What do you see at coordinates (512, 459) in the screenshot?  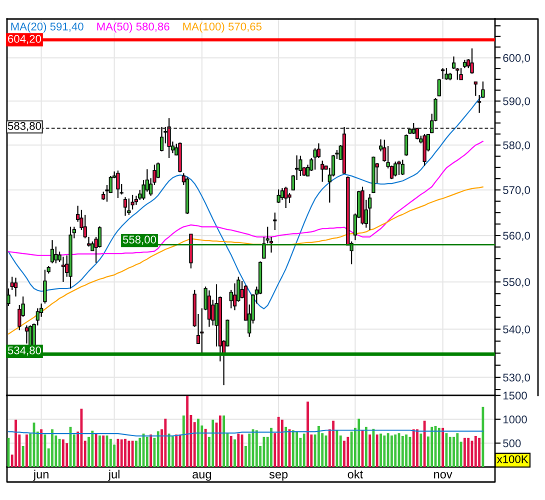 I see `y-axis-title: x100K` at bounding box center [512, 459].